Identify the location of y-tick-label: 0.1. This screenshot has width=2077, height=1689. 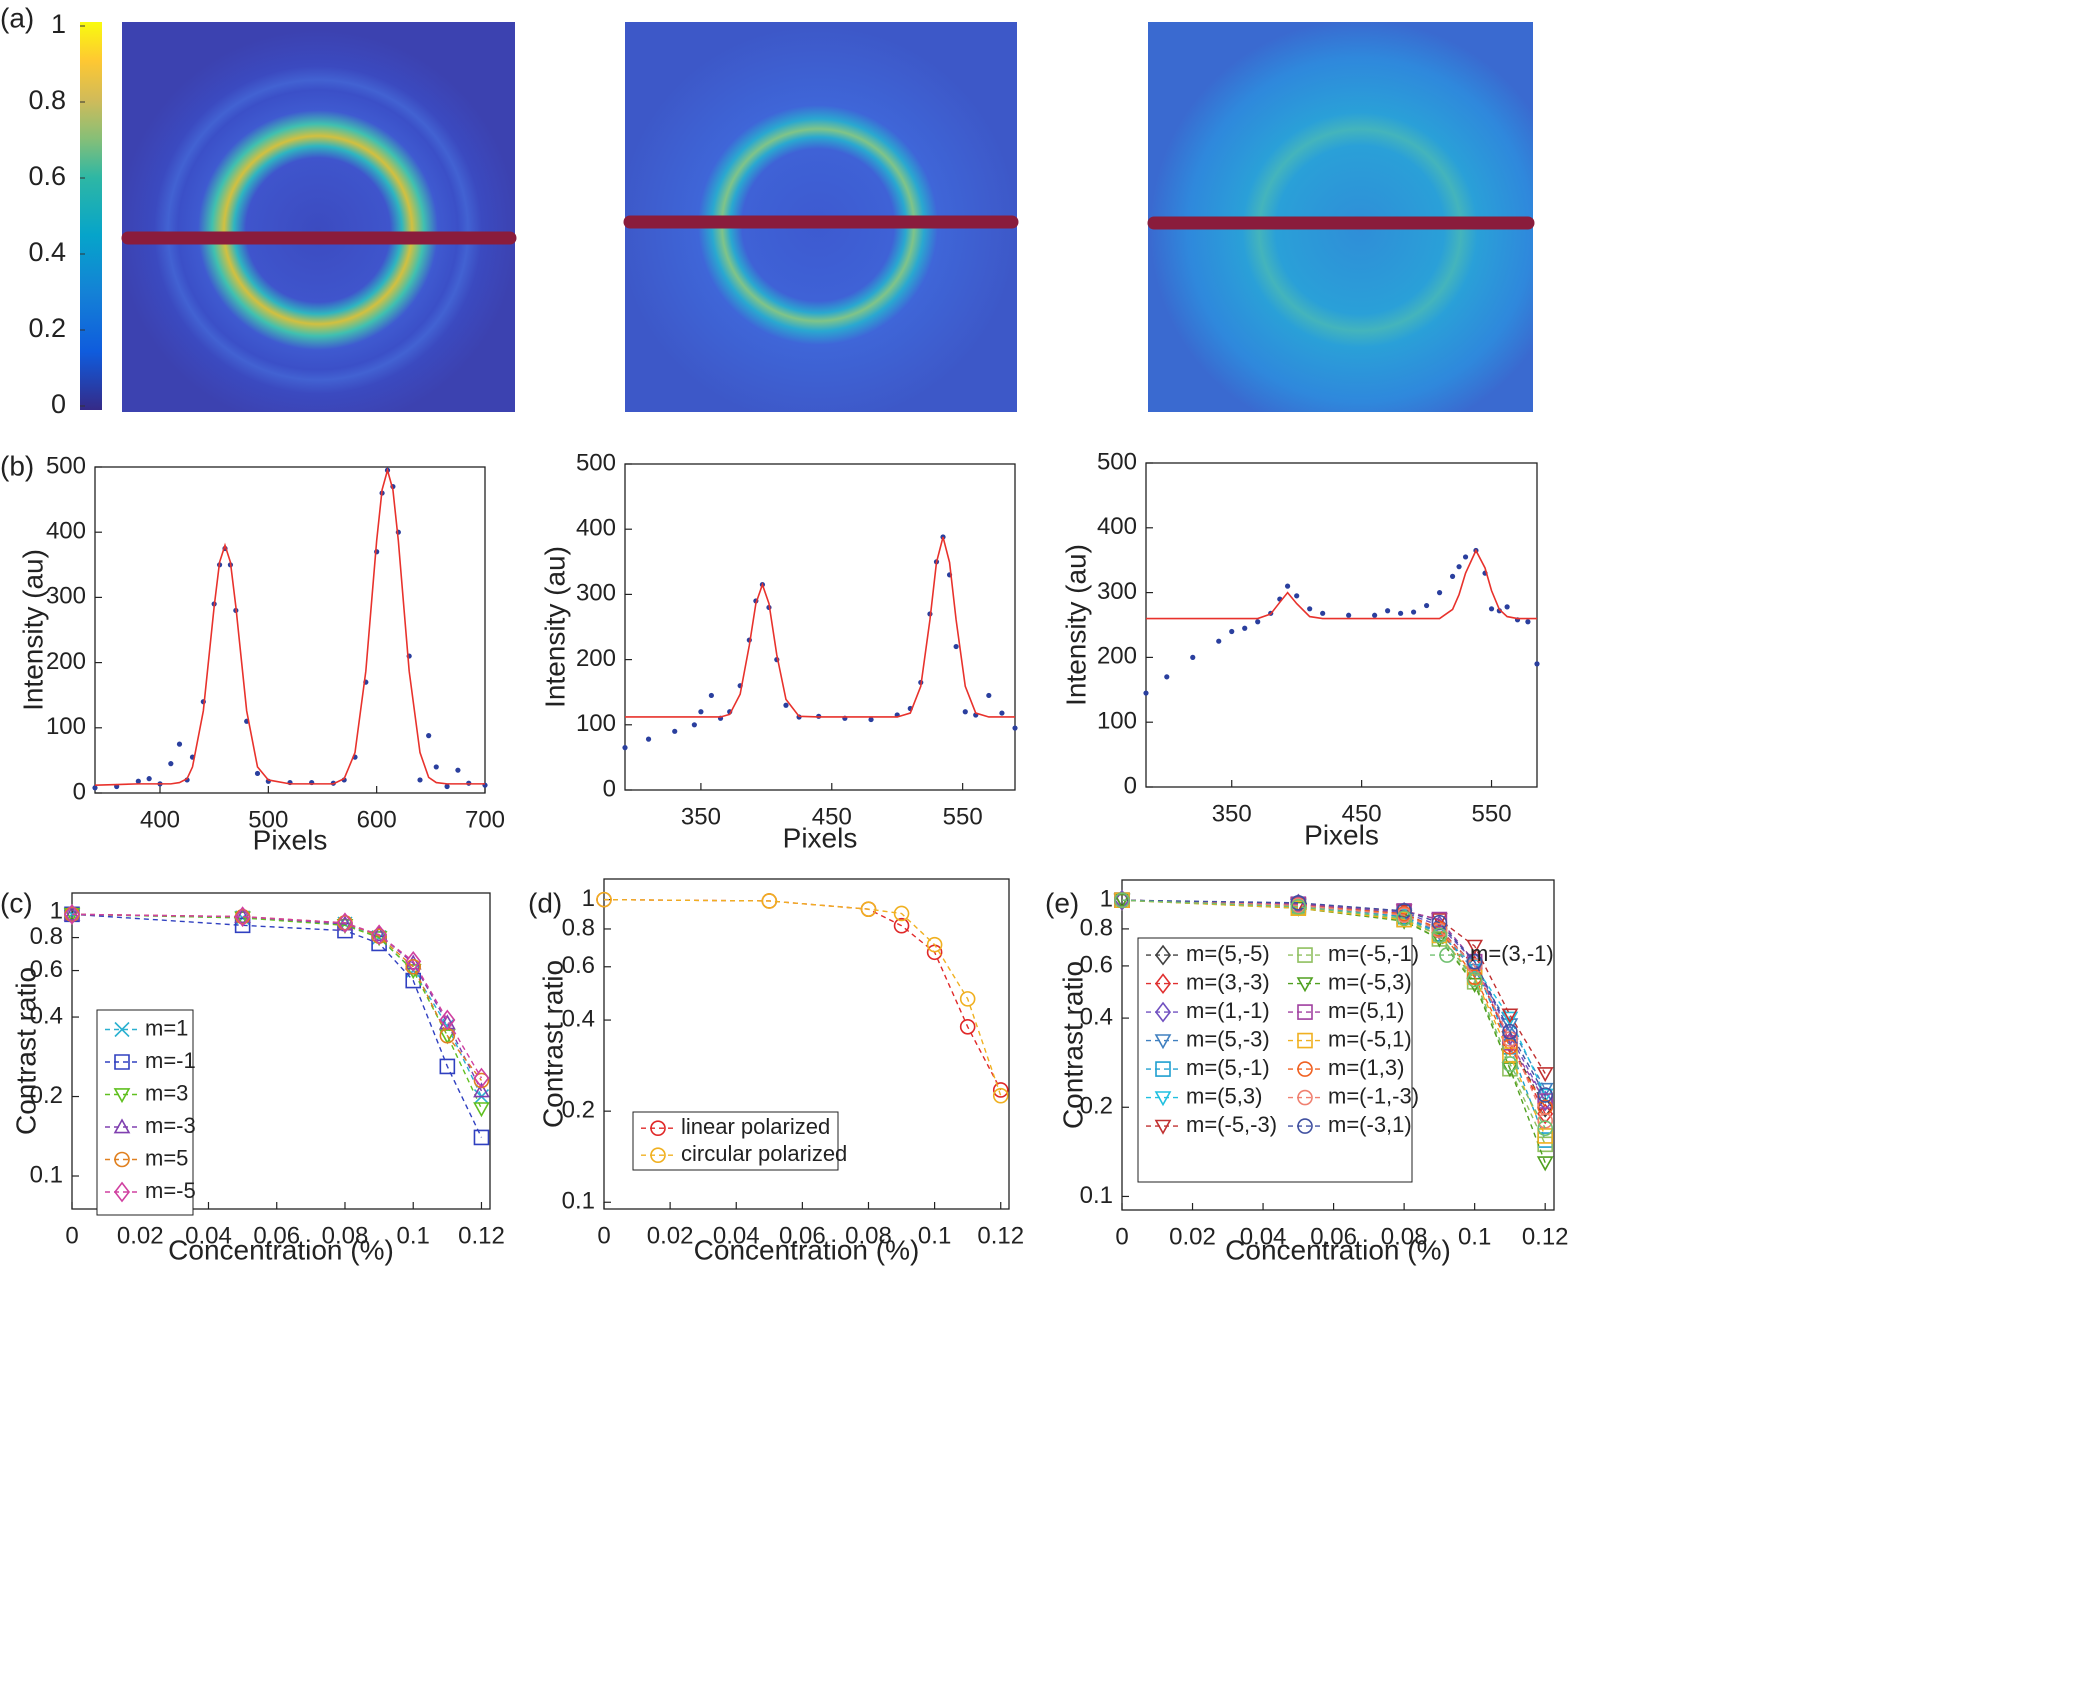
(46, 1174).